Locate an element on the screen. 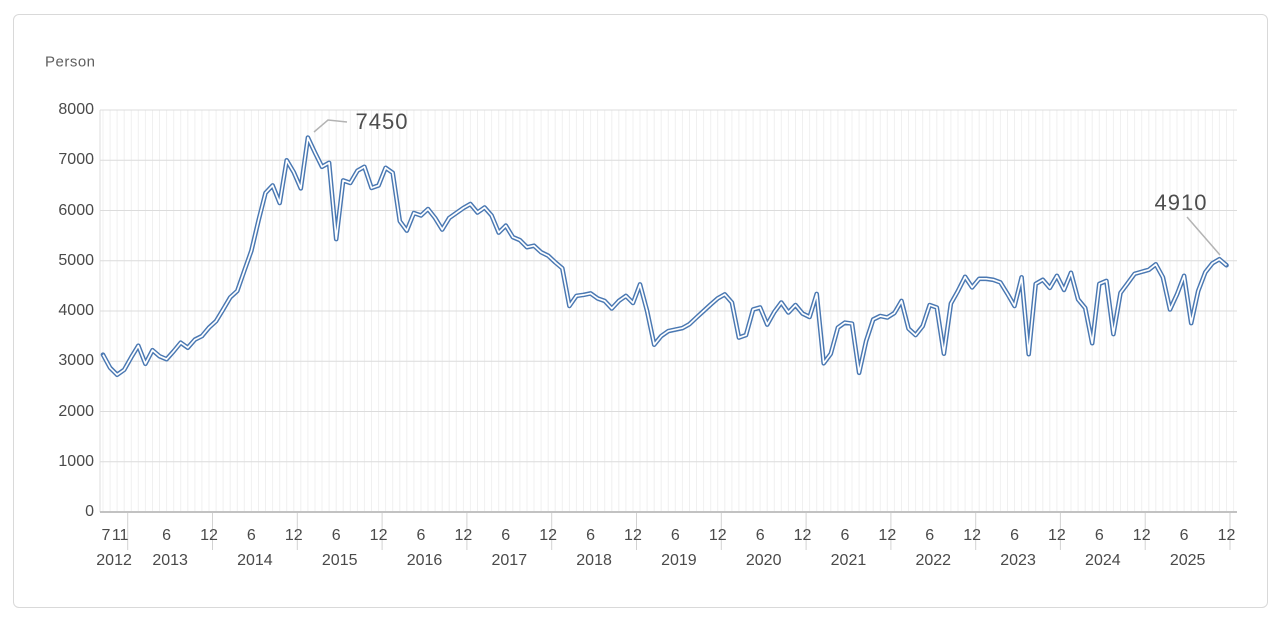 The width and height of the screenshot is (1280, 620). y-tick-label: 3000 is located at coordinates (76, 361).